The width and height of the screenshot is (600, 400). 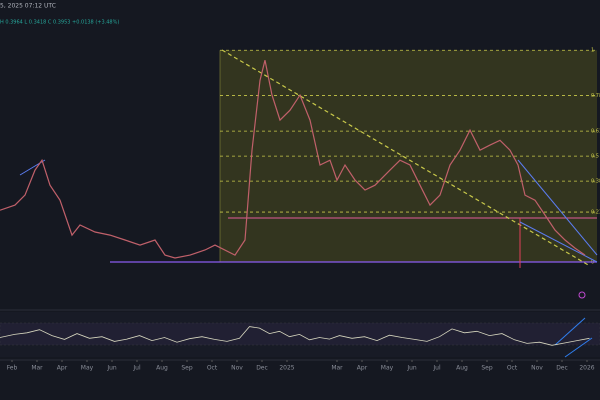 I want to click on x-tick-label: 2026, so click(x=586, y=368).